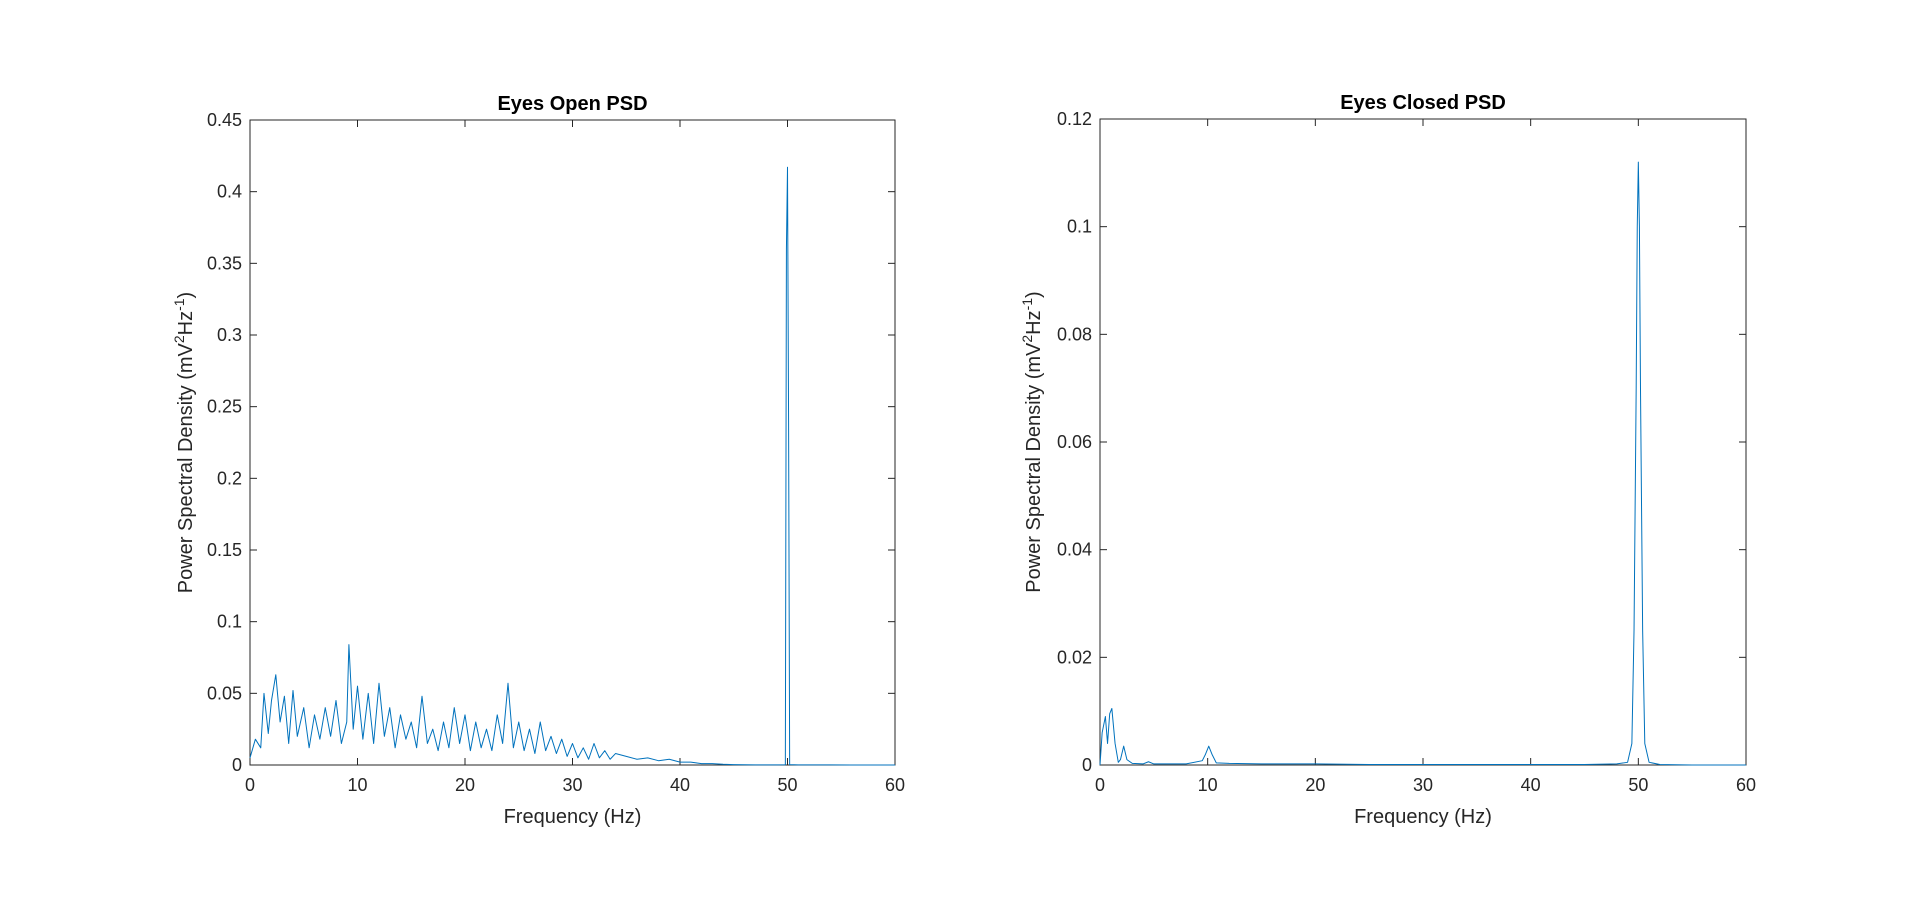 The image size is (1920, 911). Describe the element at coordinates (1208, 785) in the screenshot. I see `eyes-closed-x-tick-label: 10` at that location.